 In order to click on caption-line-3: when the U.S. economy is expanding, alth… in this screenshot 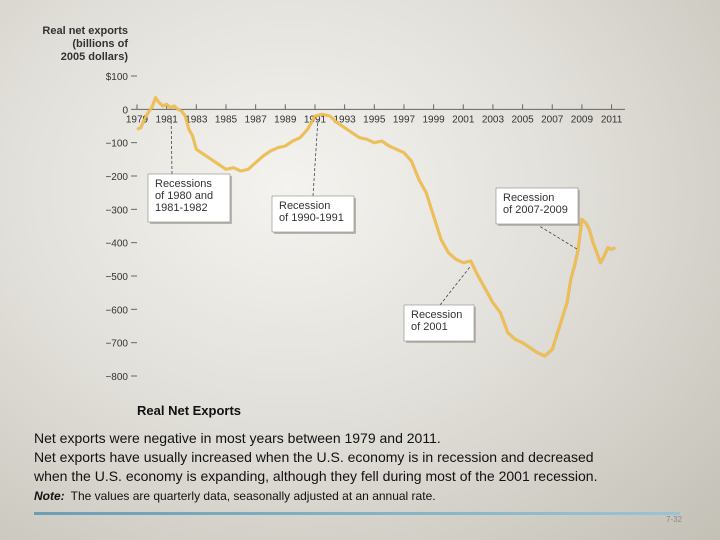, I will do `click(316, 476)`.